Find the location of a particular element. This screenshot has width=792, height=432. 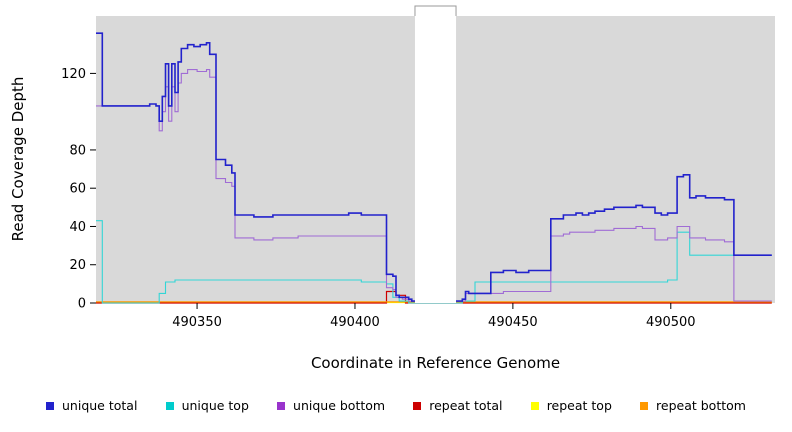

svg-text: 490500 is located at coordinates (671, 322).